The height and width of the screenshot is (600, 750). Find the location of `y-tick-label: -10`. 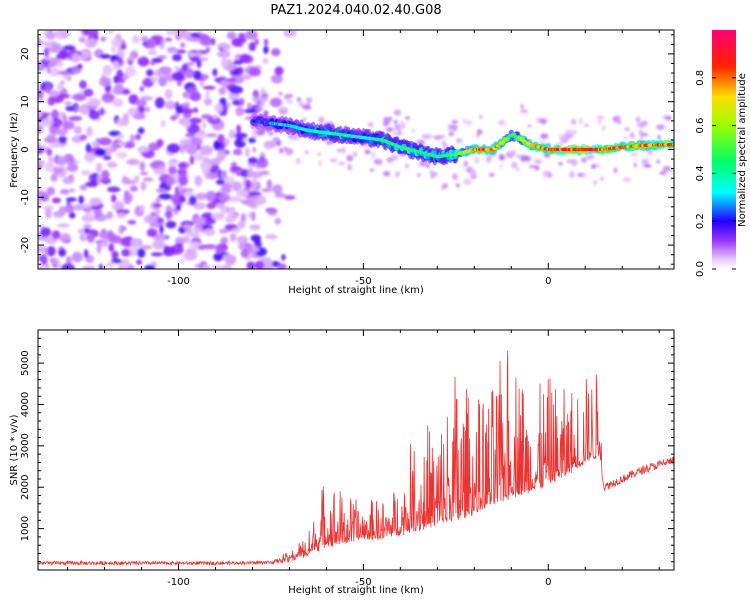

y-tick-label: -10 is located at coordinates (25, 197).